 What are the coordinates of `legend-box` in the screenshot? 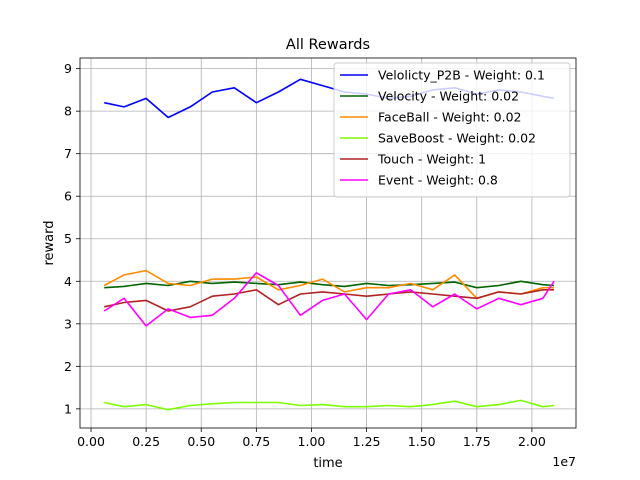 It's located at (452, 130).